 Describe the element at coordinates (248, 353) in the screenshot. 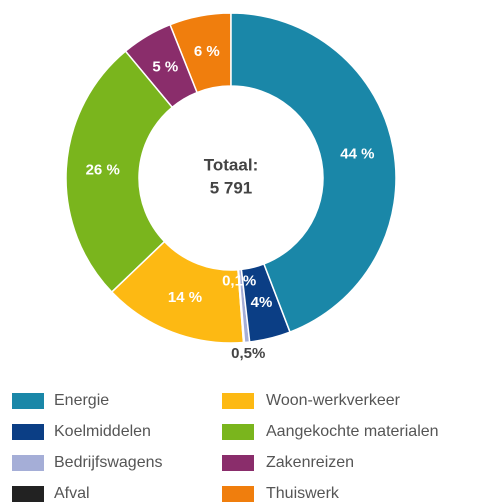

I see `data-label: 0,5%` at that location.